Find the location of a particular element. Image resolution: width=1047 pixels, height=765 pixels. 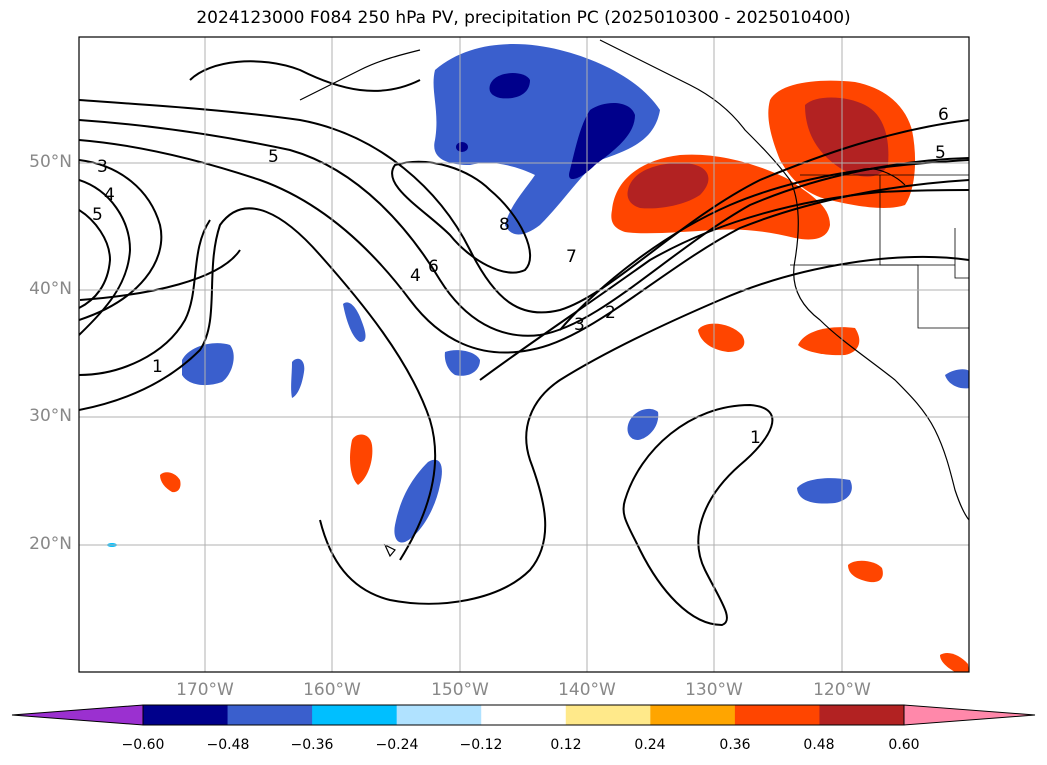

contour-label: 7 is located at coordinates (571, 257).